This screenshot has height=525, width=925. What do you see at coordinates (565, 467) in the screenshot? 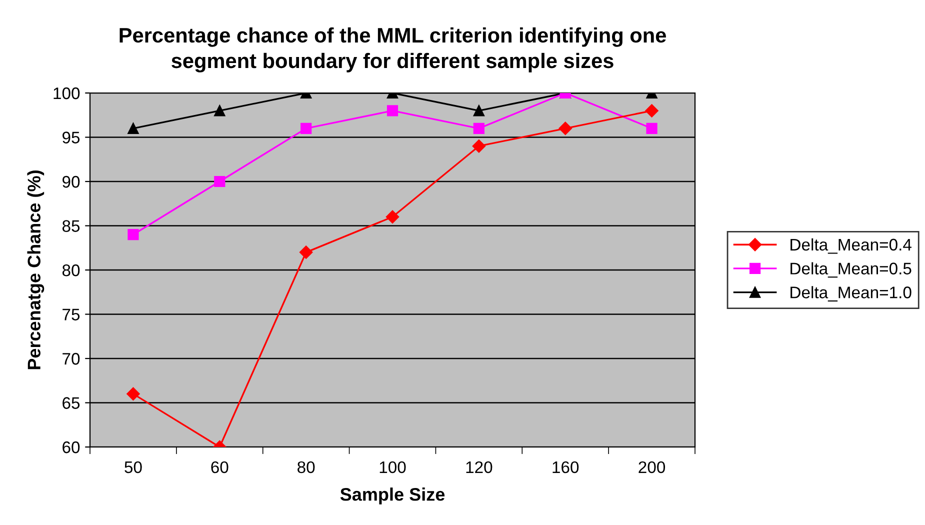
I see `x-tick-label: 160` at bounding box center [565, 467].